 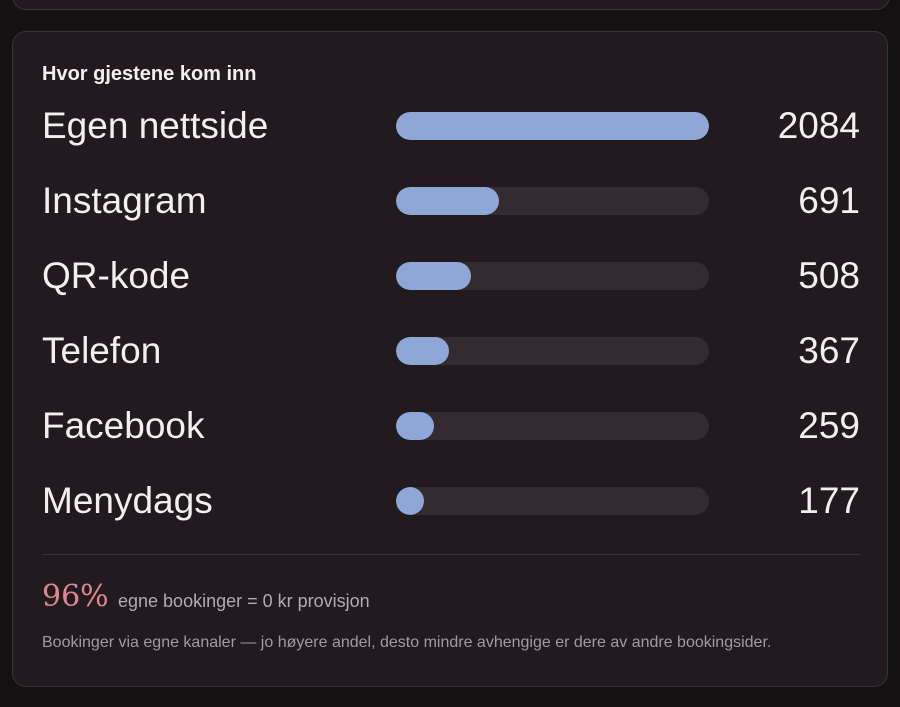 I want to click on previous-card, so click(x=451, y=5).